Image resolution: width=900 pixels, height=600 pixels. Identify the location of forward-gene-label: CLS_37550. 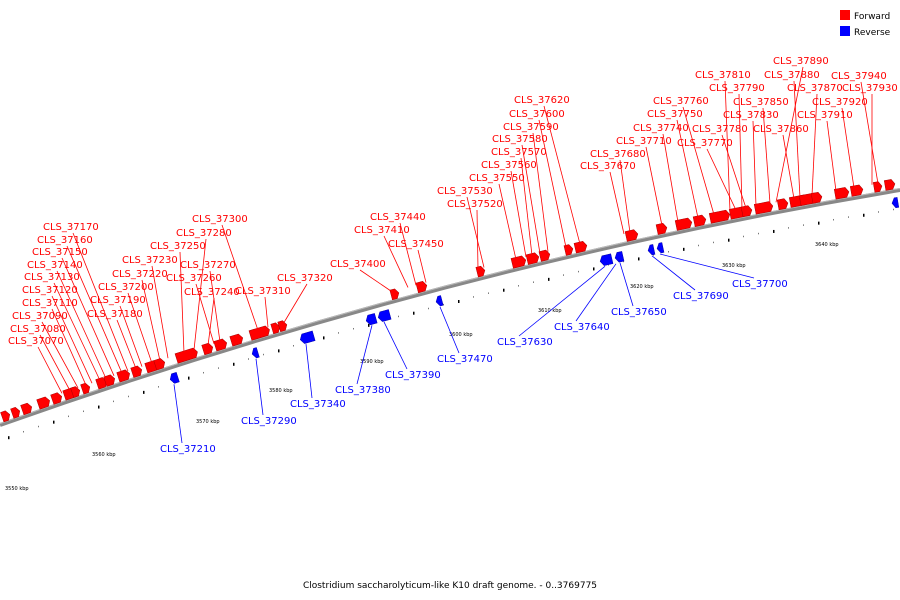
(497, 178).